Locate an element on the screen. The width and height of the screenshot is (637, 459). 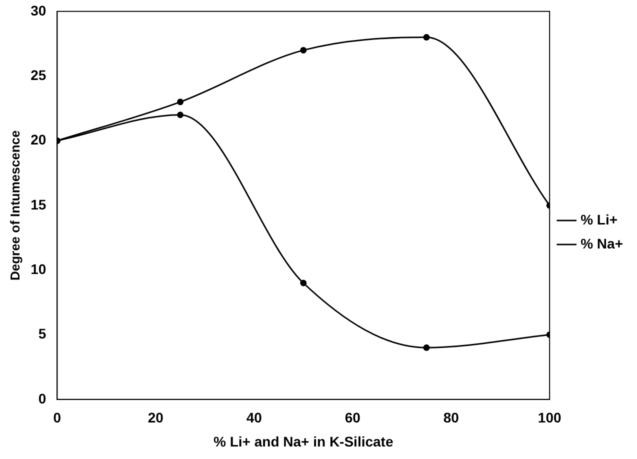
y-tick-label: 20 is located at coordinates (38, 140).